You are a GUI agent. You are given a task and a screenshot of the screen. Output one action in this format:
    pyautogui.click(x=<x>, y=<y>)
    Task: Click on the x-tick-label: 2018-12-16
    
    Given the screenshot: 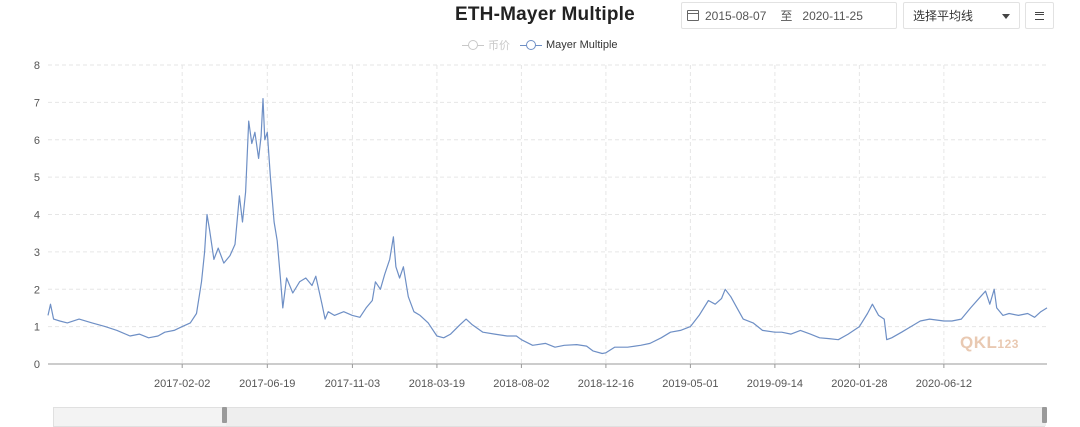 What is the action you would take?
    pyautogui.click(x=606, y=384)
    